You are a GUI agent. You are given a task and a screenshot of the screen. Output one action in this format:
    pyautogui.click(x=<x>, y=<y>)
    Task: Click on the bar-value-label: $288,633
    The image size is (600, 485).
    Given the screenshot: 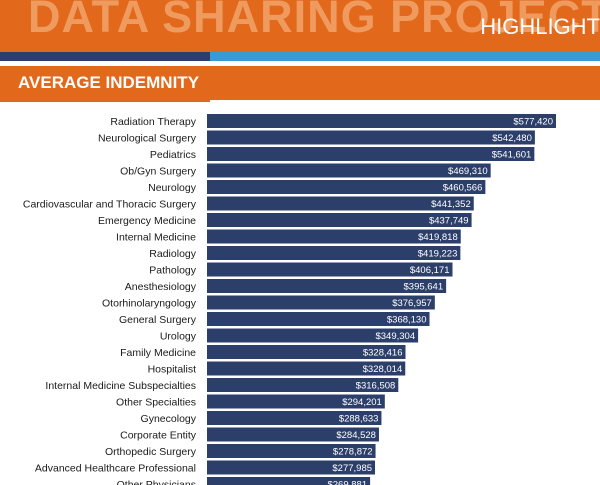 What is the action you would take?
    pyautogui.click(x=359, y=419)
    